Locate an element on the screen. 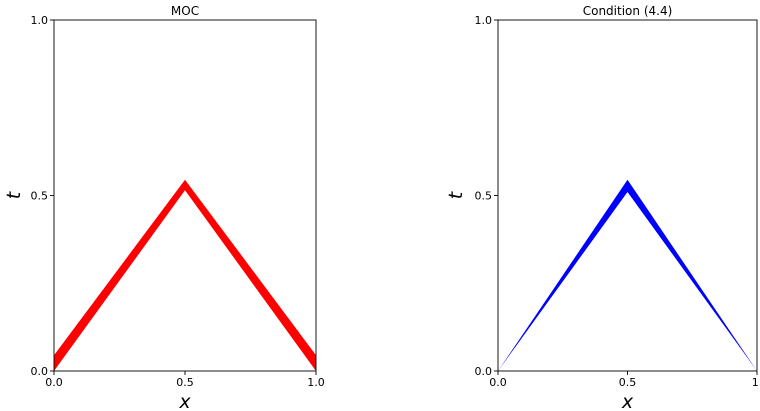 The image size is (760, 411). x-tick-label: 1.0 is located at coordinates (316, 382).